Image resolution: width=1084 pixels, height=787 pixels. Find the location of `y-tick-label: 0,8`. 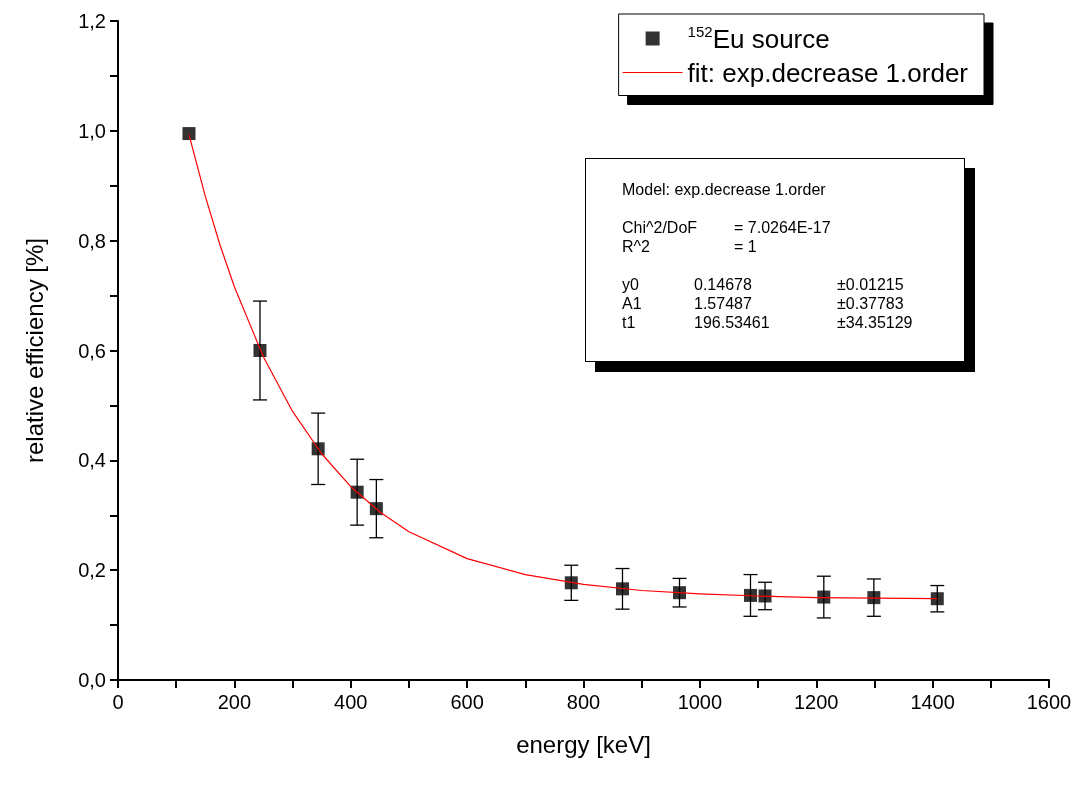

y-tick-label: 0,8 is located at coordinates (92, 240).